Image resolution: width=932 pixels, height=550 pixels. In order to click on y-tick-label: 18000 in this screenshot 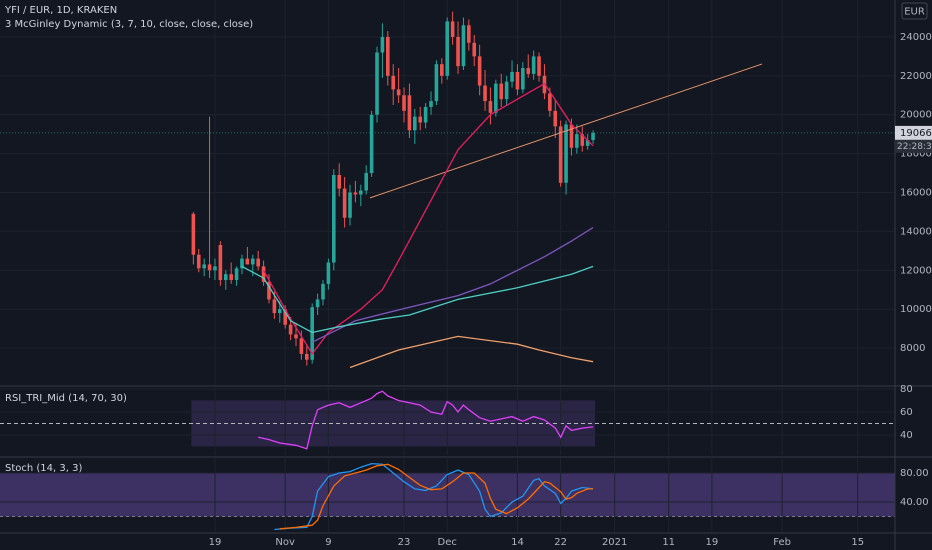, I will do `click(916, 154)`.